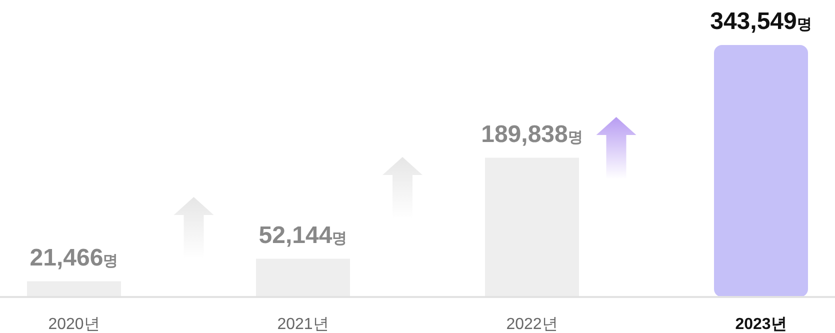 The width and height of the screenshot is (835, 333). Describe the element at coordinates (303, 324) in the screenshot. I see `x-tick-label: 2021년` at that location.